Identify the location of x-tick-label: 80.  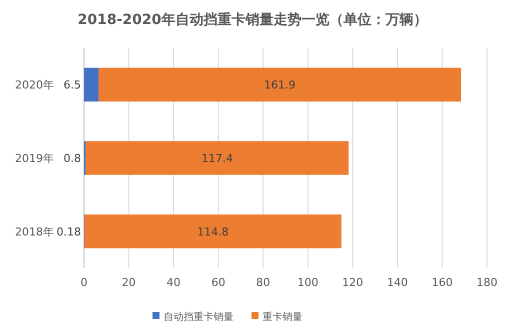
(263, 282).